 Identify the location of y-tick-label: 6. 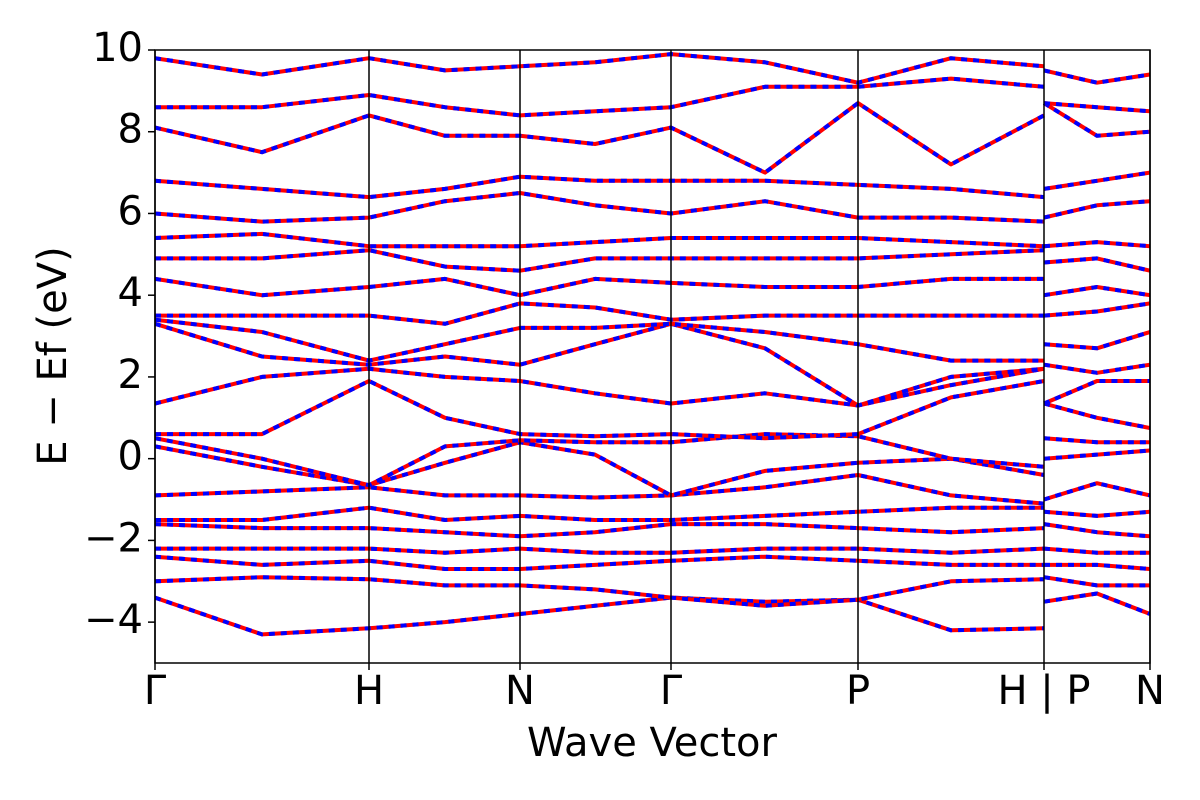
(130, 211).